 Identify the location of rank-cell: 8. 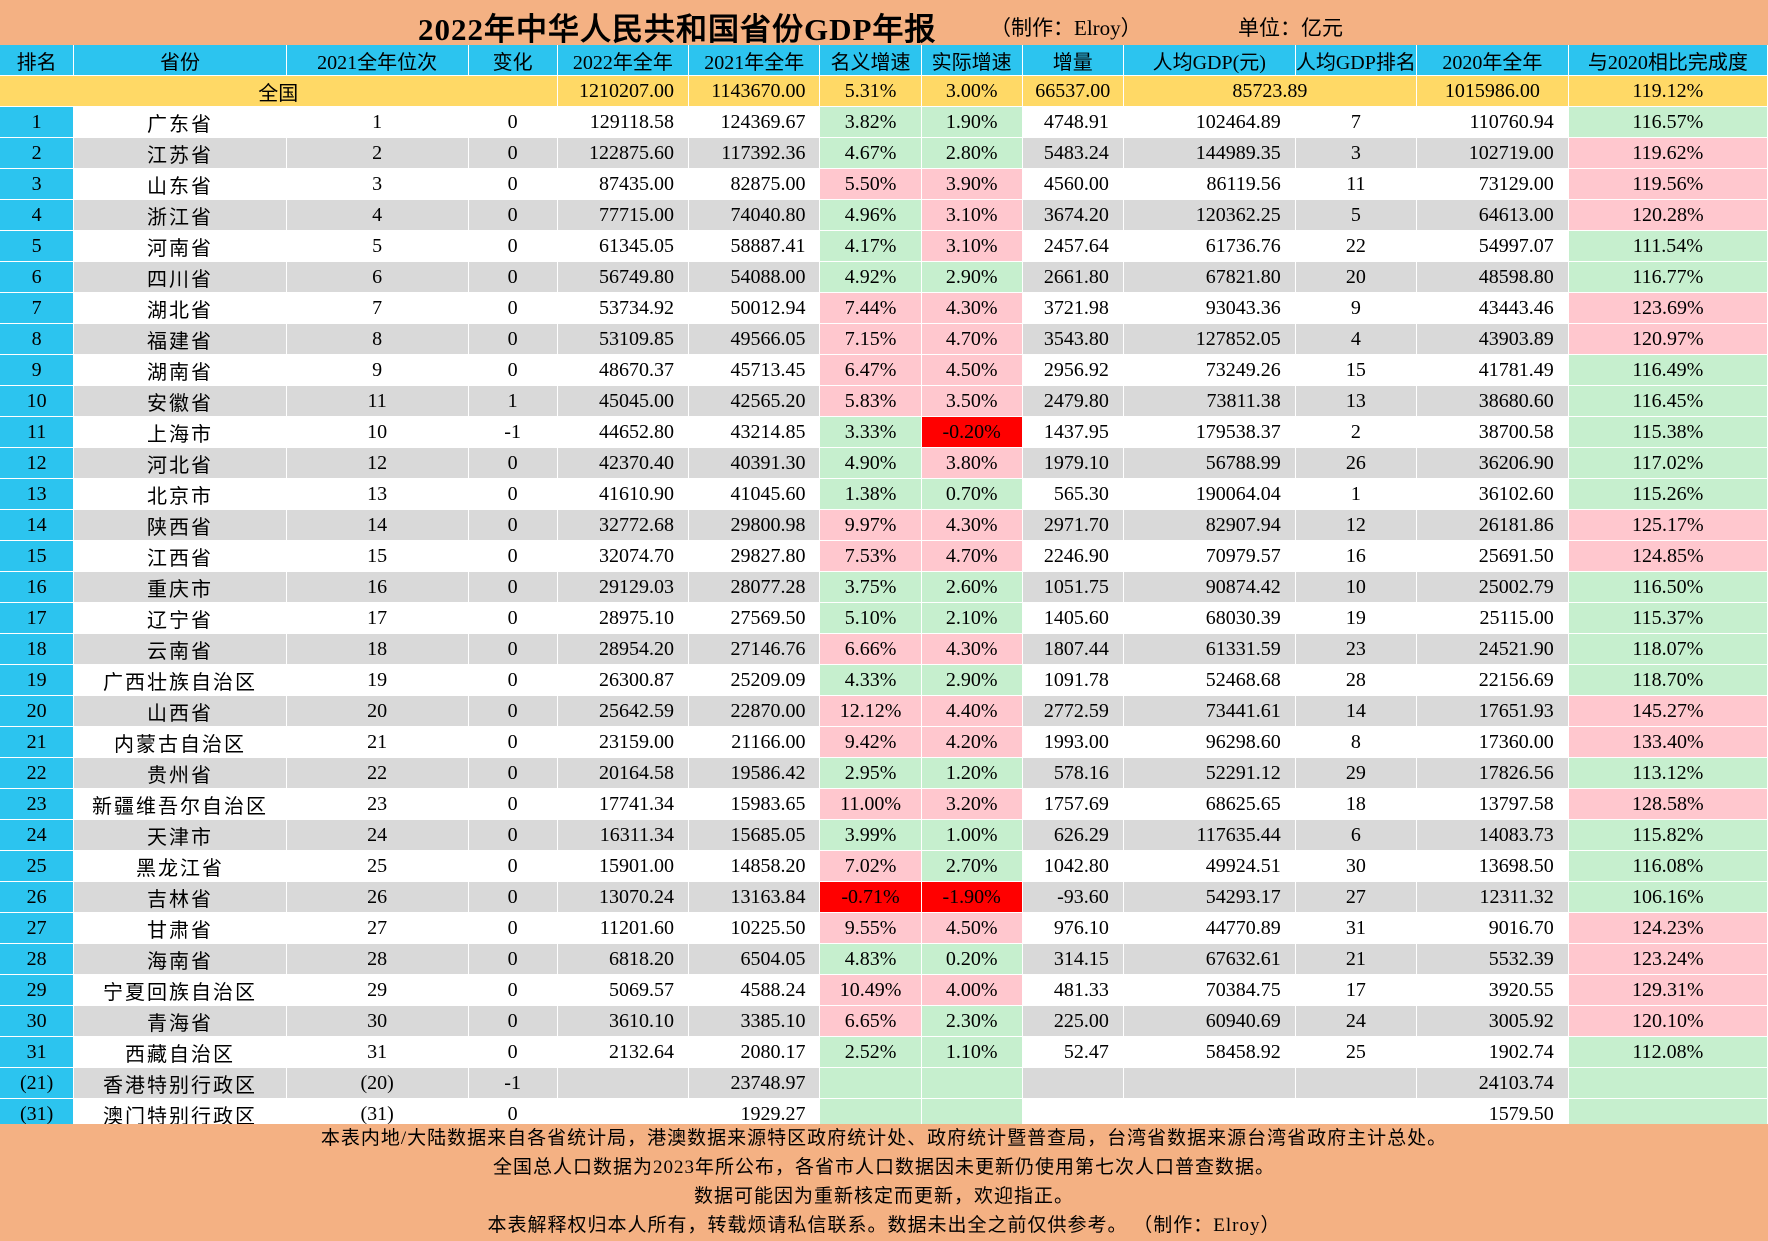
(37, 339).